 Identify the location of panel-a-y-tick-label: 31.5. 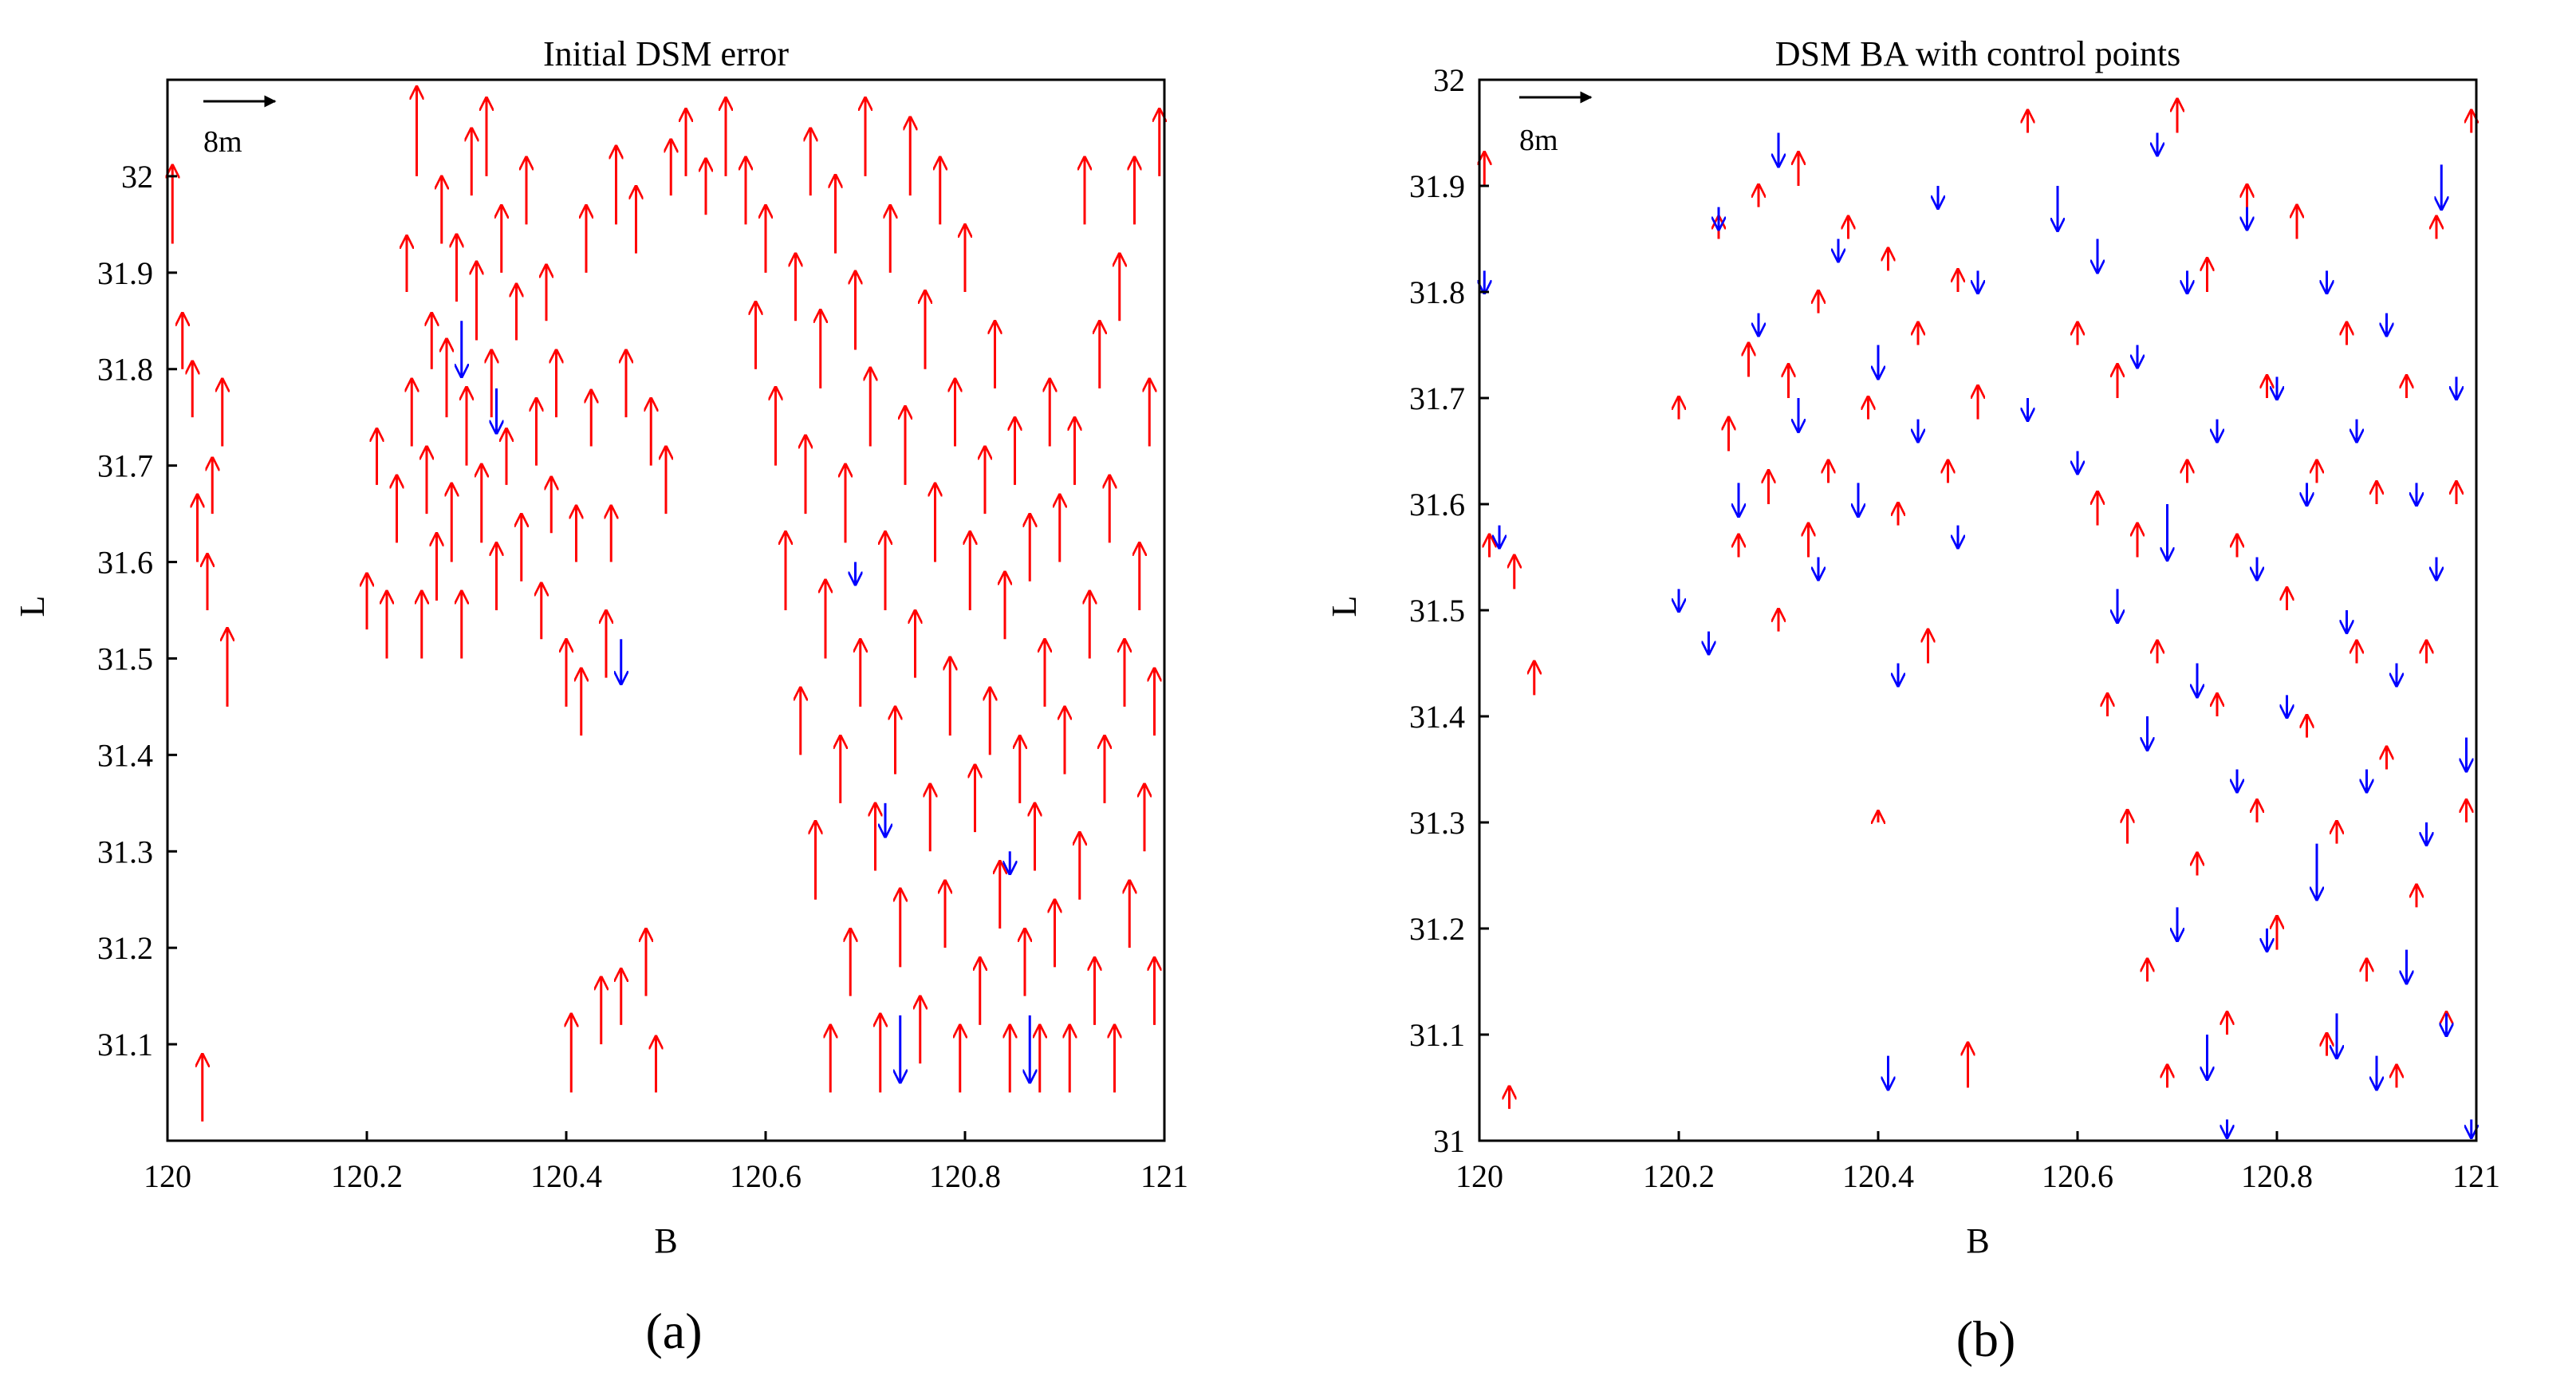
(125, 658).